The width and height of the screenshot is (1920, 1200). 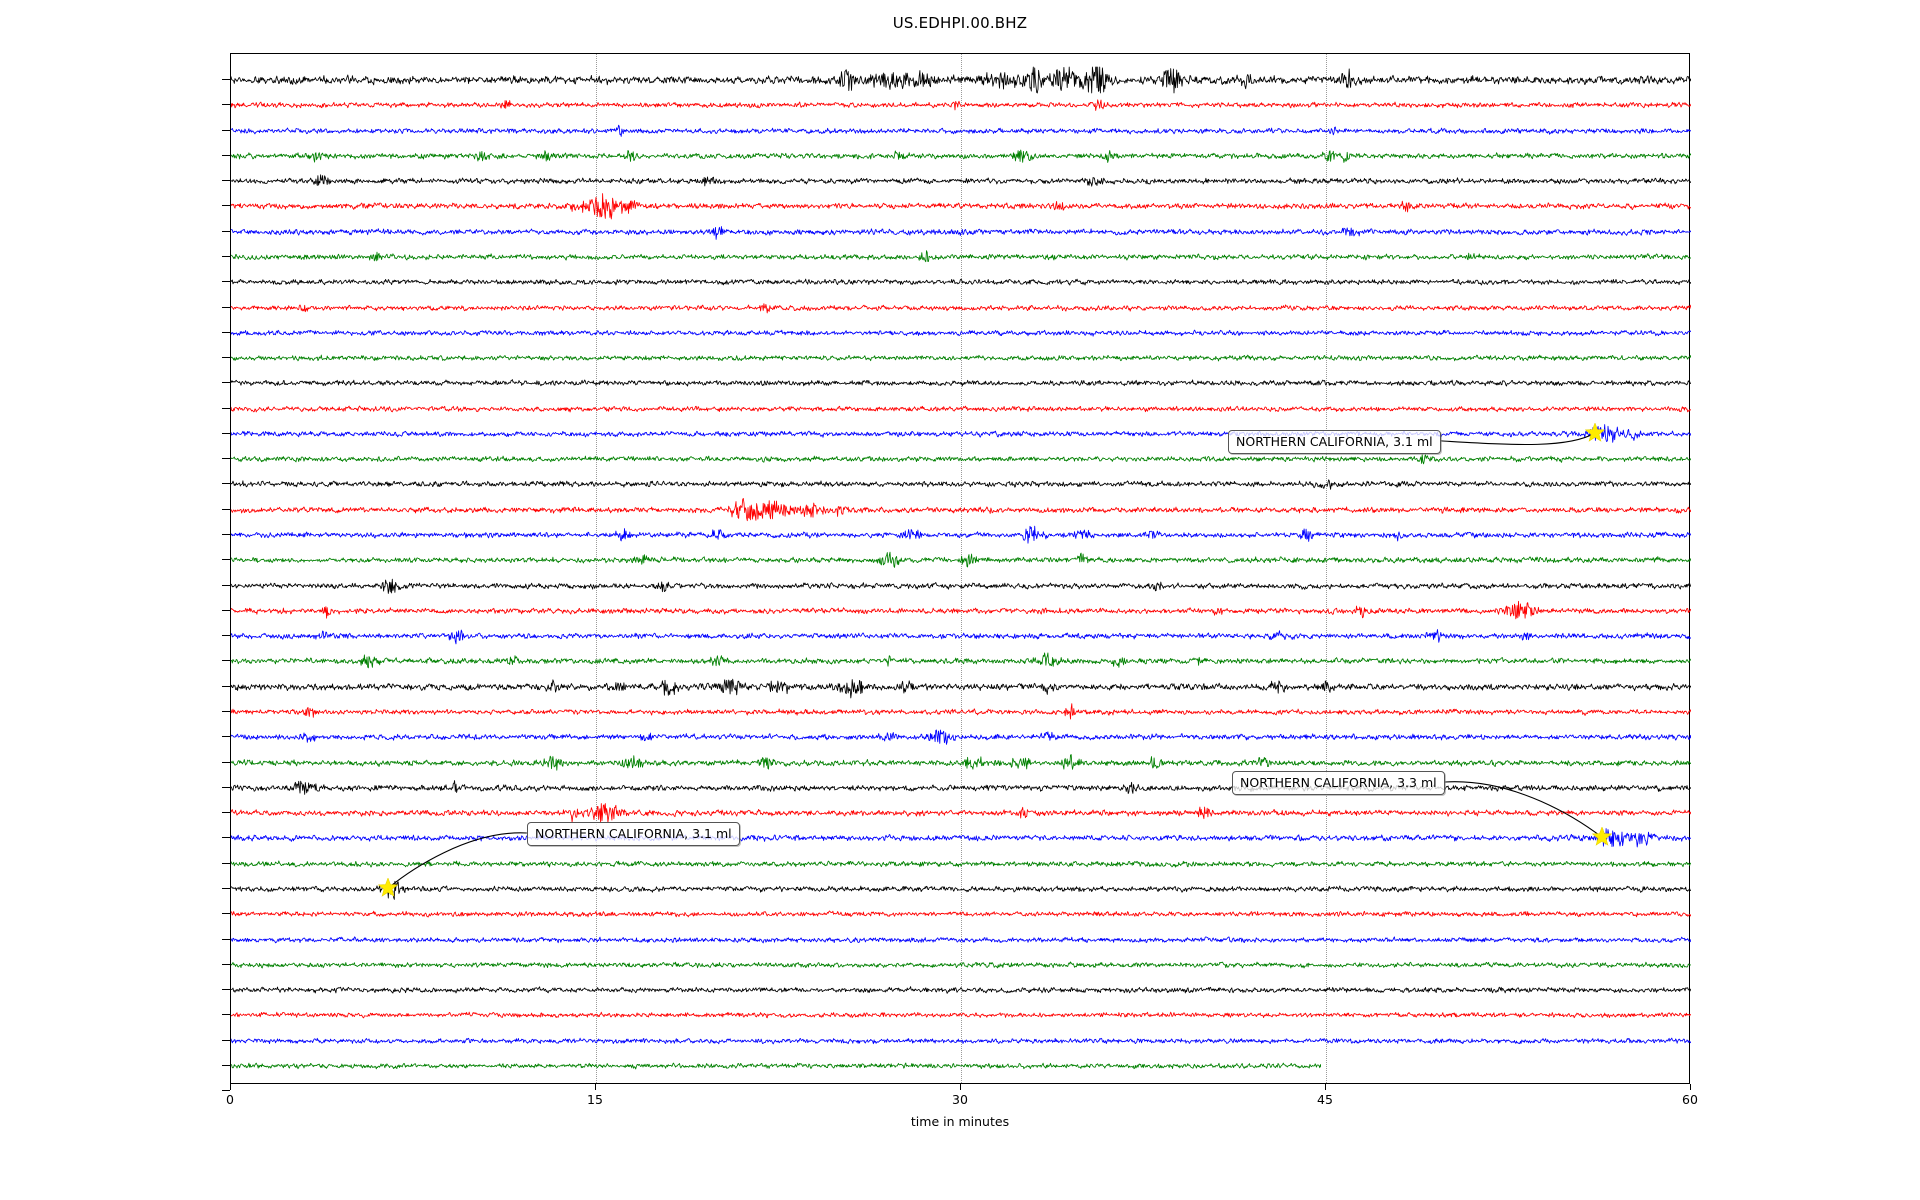 I want to click on x-axis-tick-label: 30, so click(x=960, y=1099).